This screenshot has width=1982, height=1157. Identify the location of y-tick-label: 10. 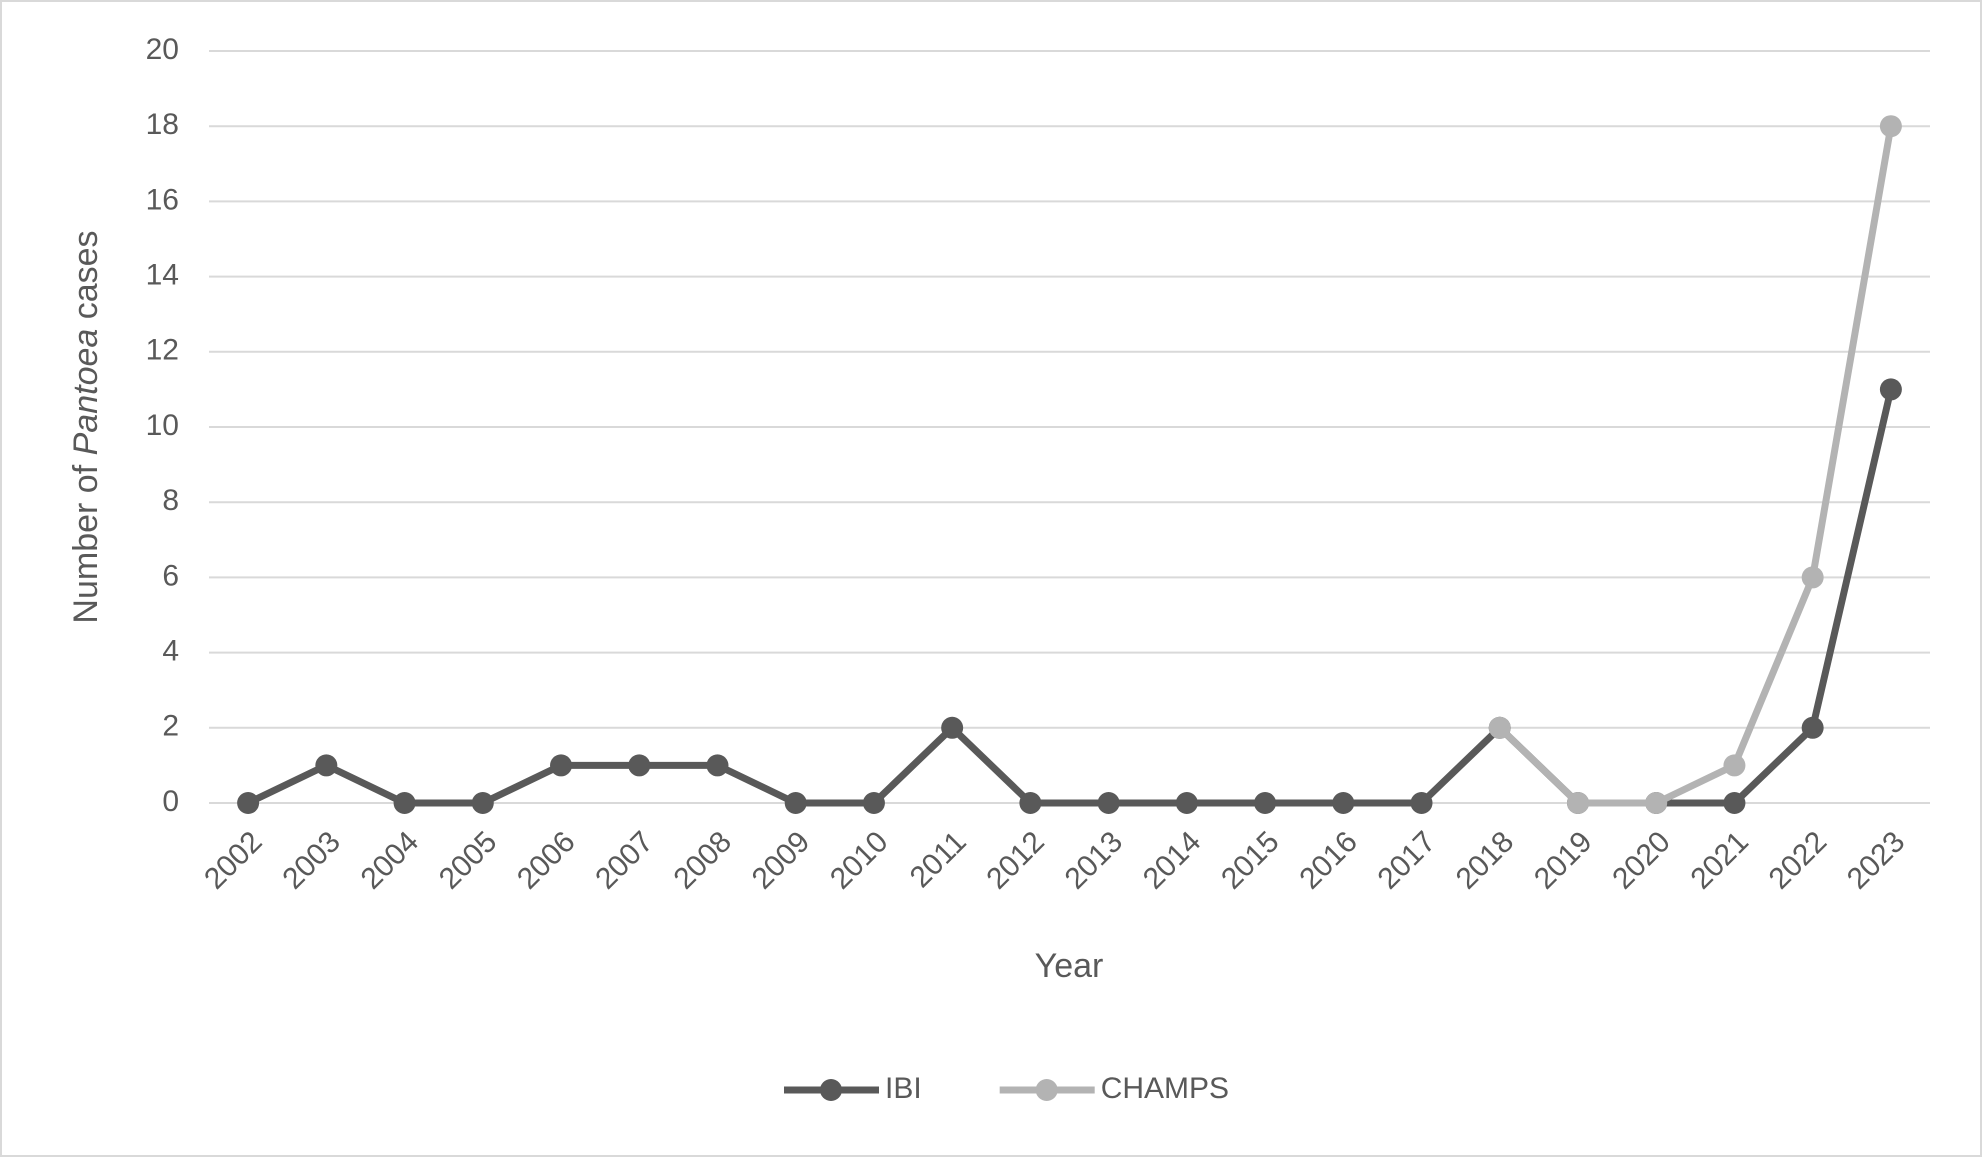
(162, 425).